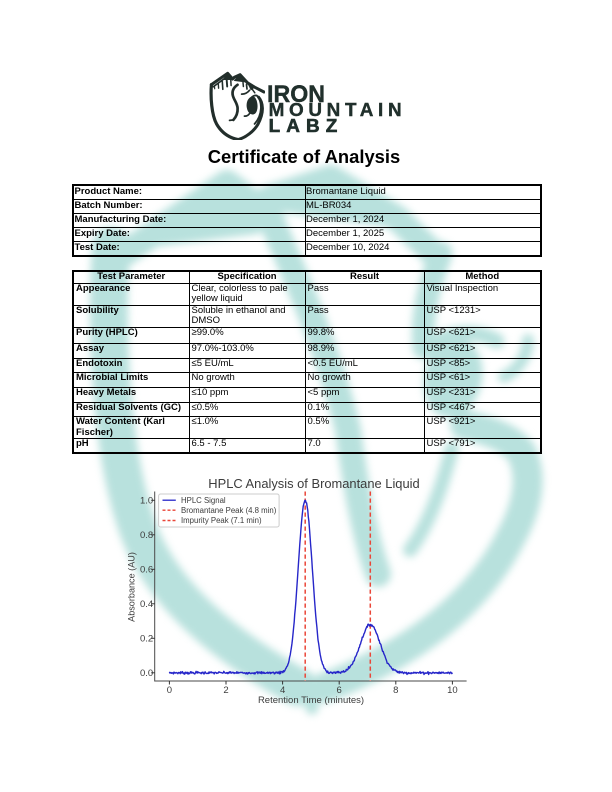 Image resolution: width=612 pixels, height=792 pixels. Describe the element at coordinates (339, 690) in the screenshot. I see `svg-text: 6` at that location.